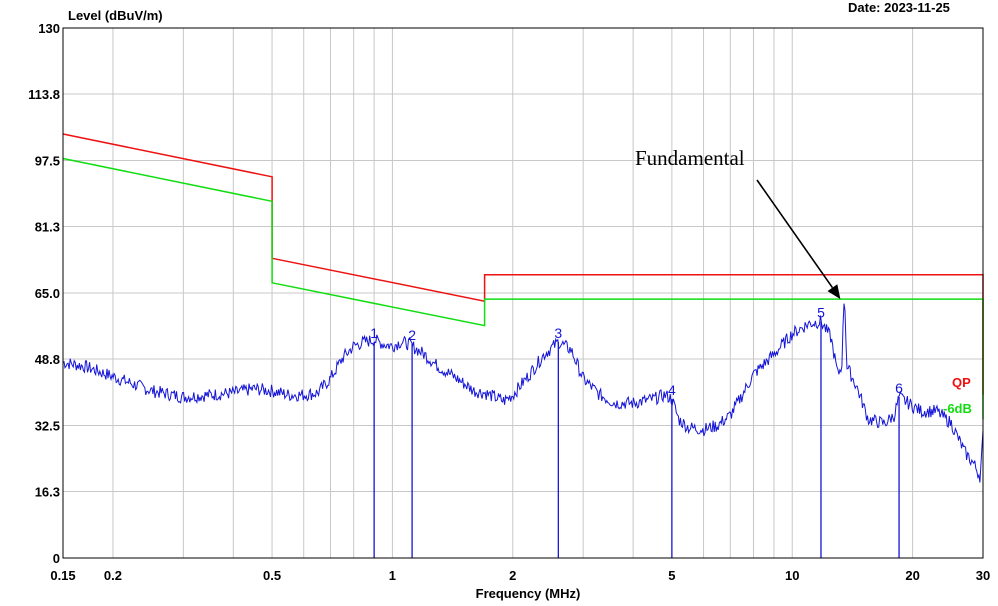 This screenshot has width=998, height=606. Describe the element at coordinates (392, 575) in the screenshot. I see `x-tick-label: 1` at that location.